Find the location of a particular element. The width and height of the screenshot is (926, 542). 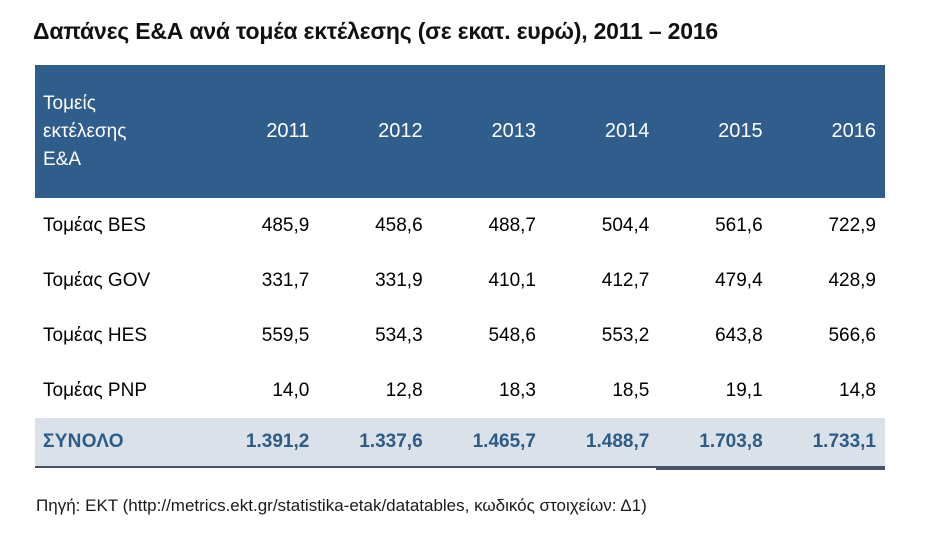

cell-value: 566,6 is located at coordinates (852, 335).